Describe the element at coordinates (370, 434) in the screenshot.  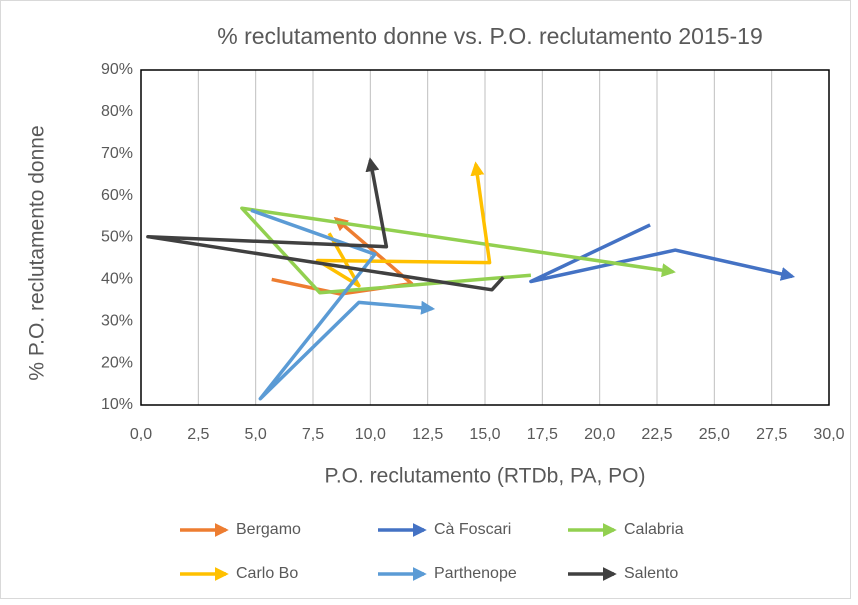
I see `x-tick-label: 10,0` at that location.